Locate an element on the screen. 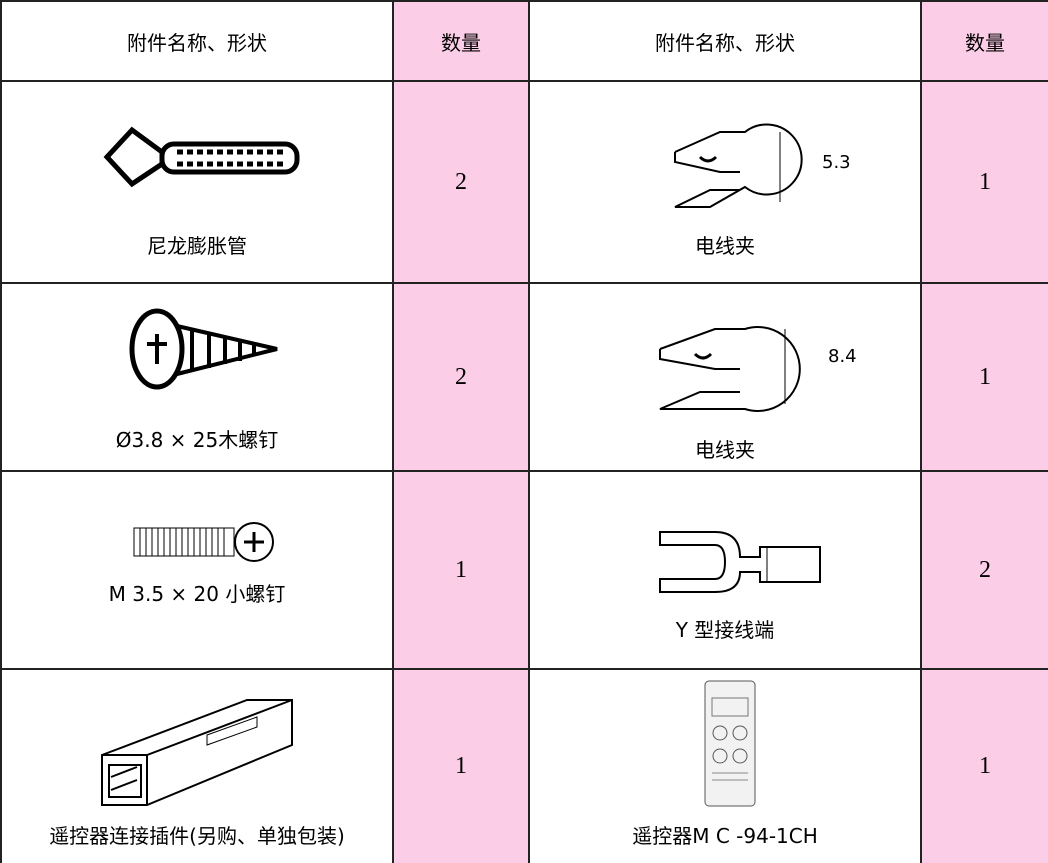  item-name: 尼龙膨胀管 is located at coordinates (197, 246).